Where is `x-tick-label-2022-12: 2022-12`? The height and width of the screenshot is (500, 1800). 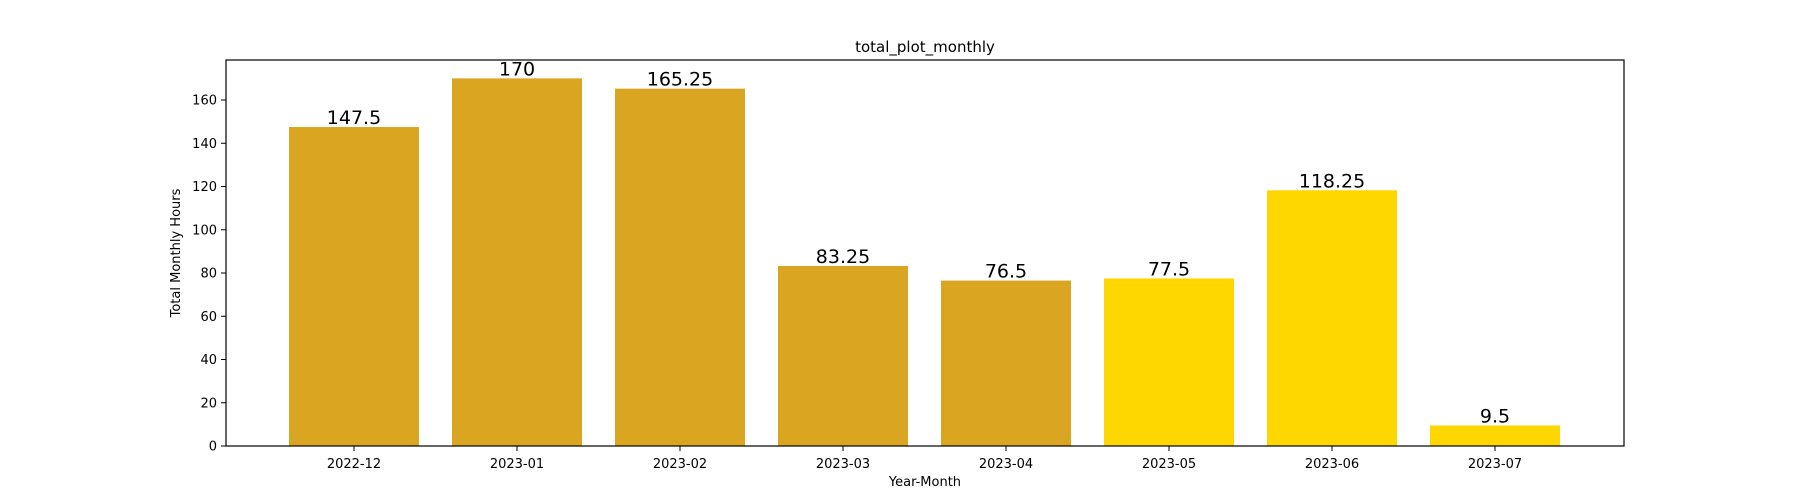 x-tick-label-2022-12: 2022-12 is located at coordinates (354, 464).